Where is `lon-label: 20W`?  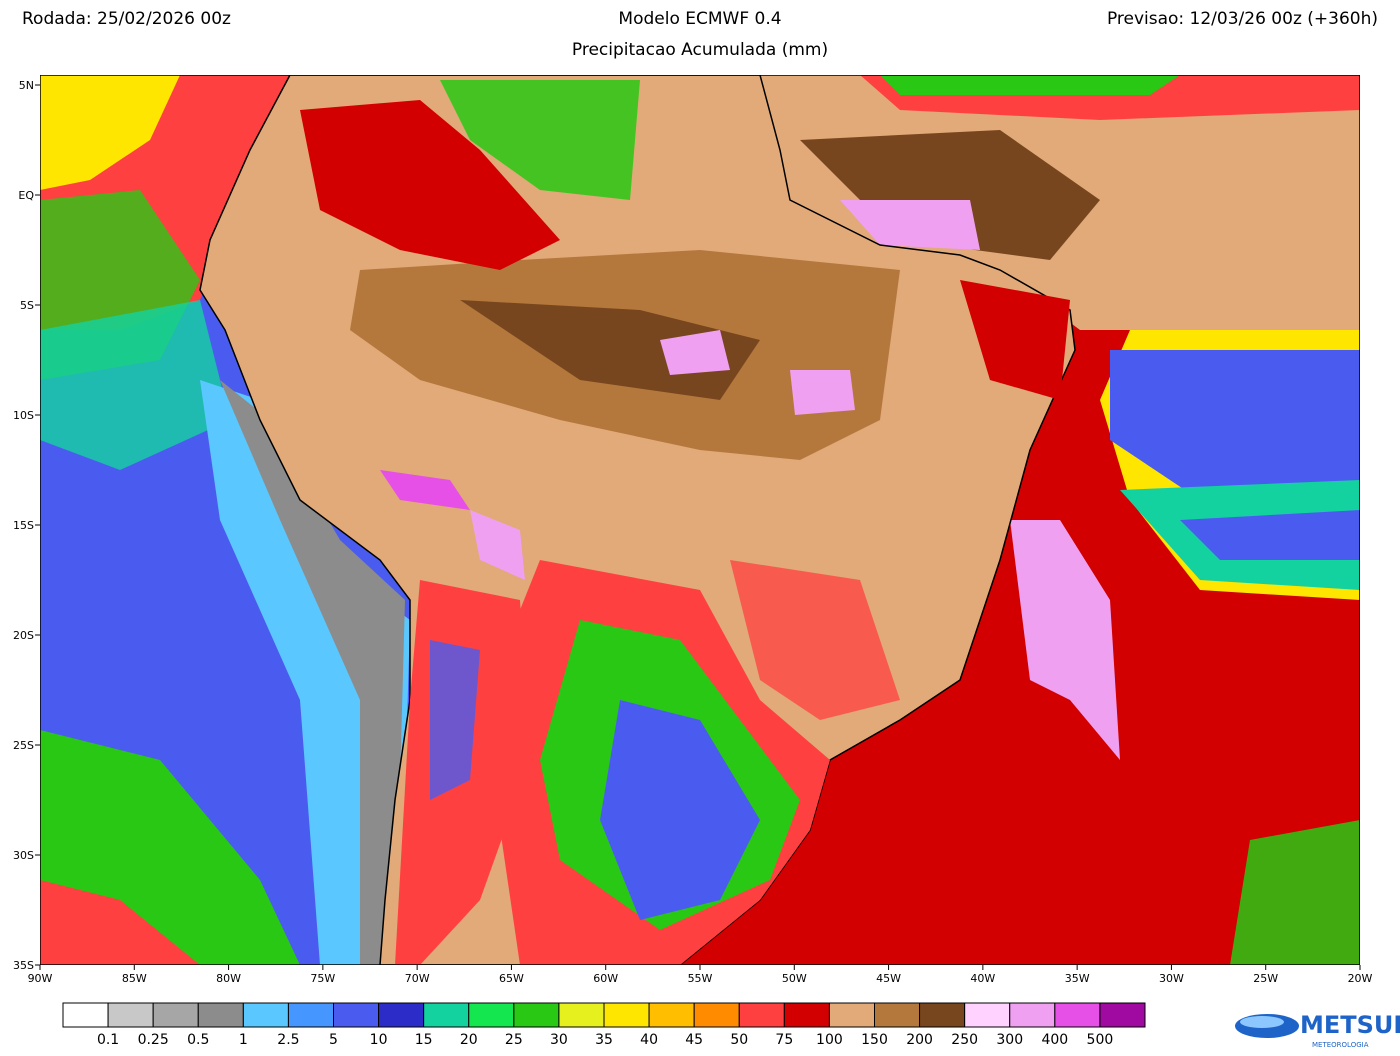
lon-label: 20W is located at coordinates (1360, 978).